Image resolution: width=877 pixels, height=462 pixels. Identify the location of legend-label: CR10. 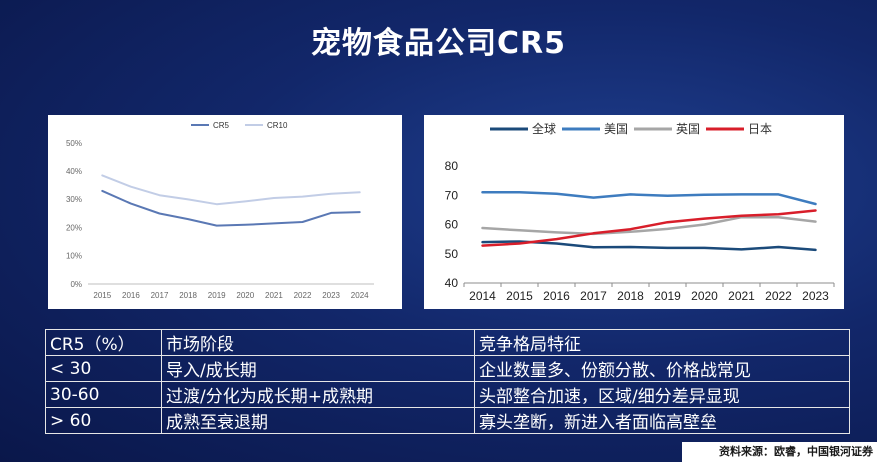
(277, 125).